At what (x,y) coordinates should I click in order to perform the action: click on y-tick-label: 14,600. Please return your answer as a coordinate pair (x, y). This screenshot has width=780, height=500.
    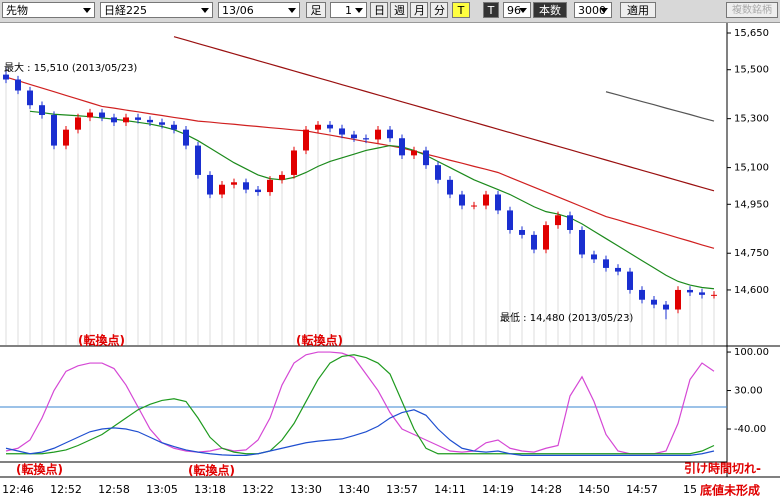
    Looking at the image, I should click on (751, 290).